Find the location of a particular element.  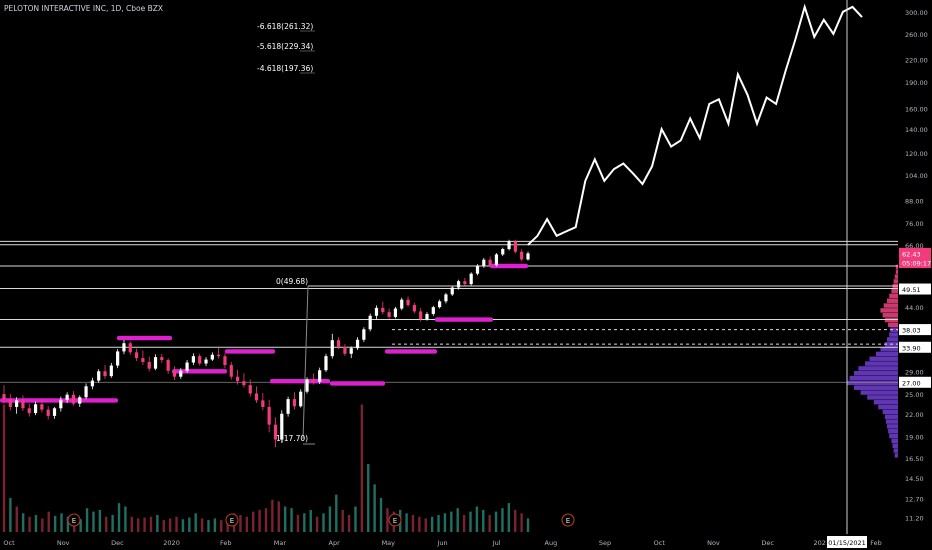

x-tick-label: Oct is located at coordinates (9, 543).